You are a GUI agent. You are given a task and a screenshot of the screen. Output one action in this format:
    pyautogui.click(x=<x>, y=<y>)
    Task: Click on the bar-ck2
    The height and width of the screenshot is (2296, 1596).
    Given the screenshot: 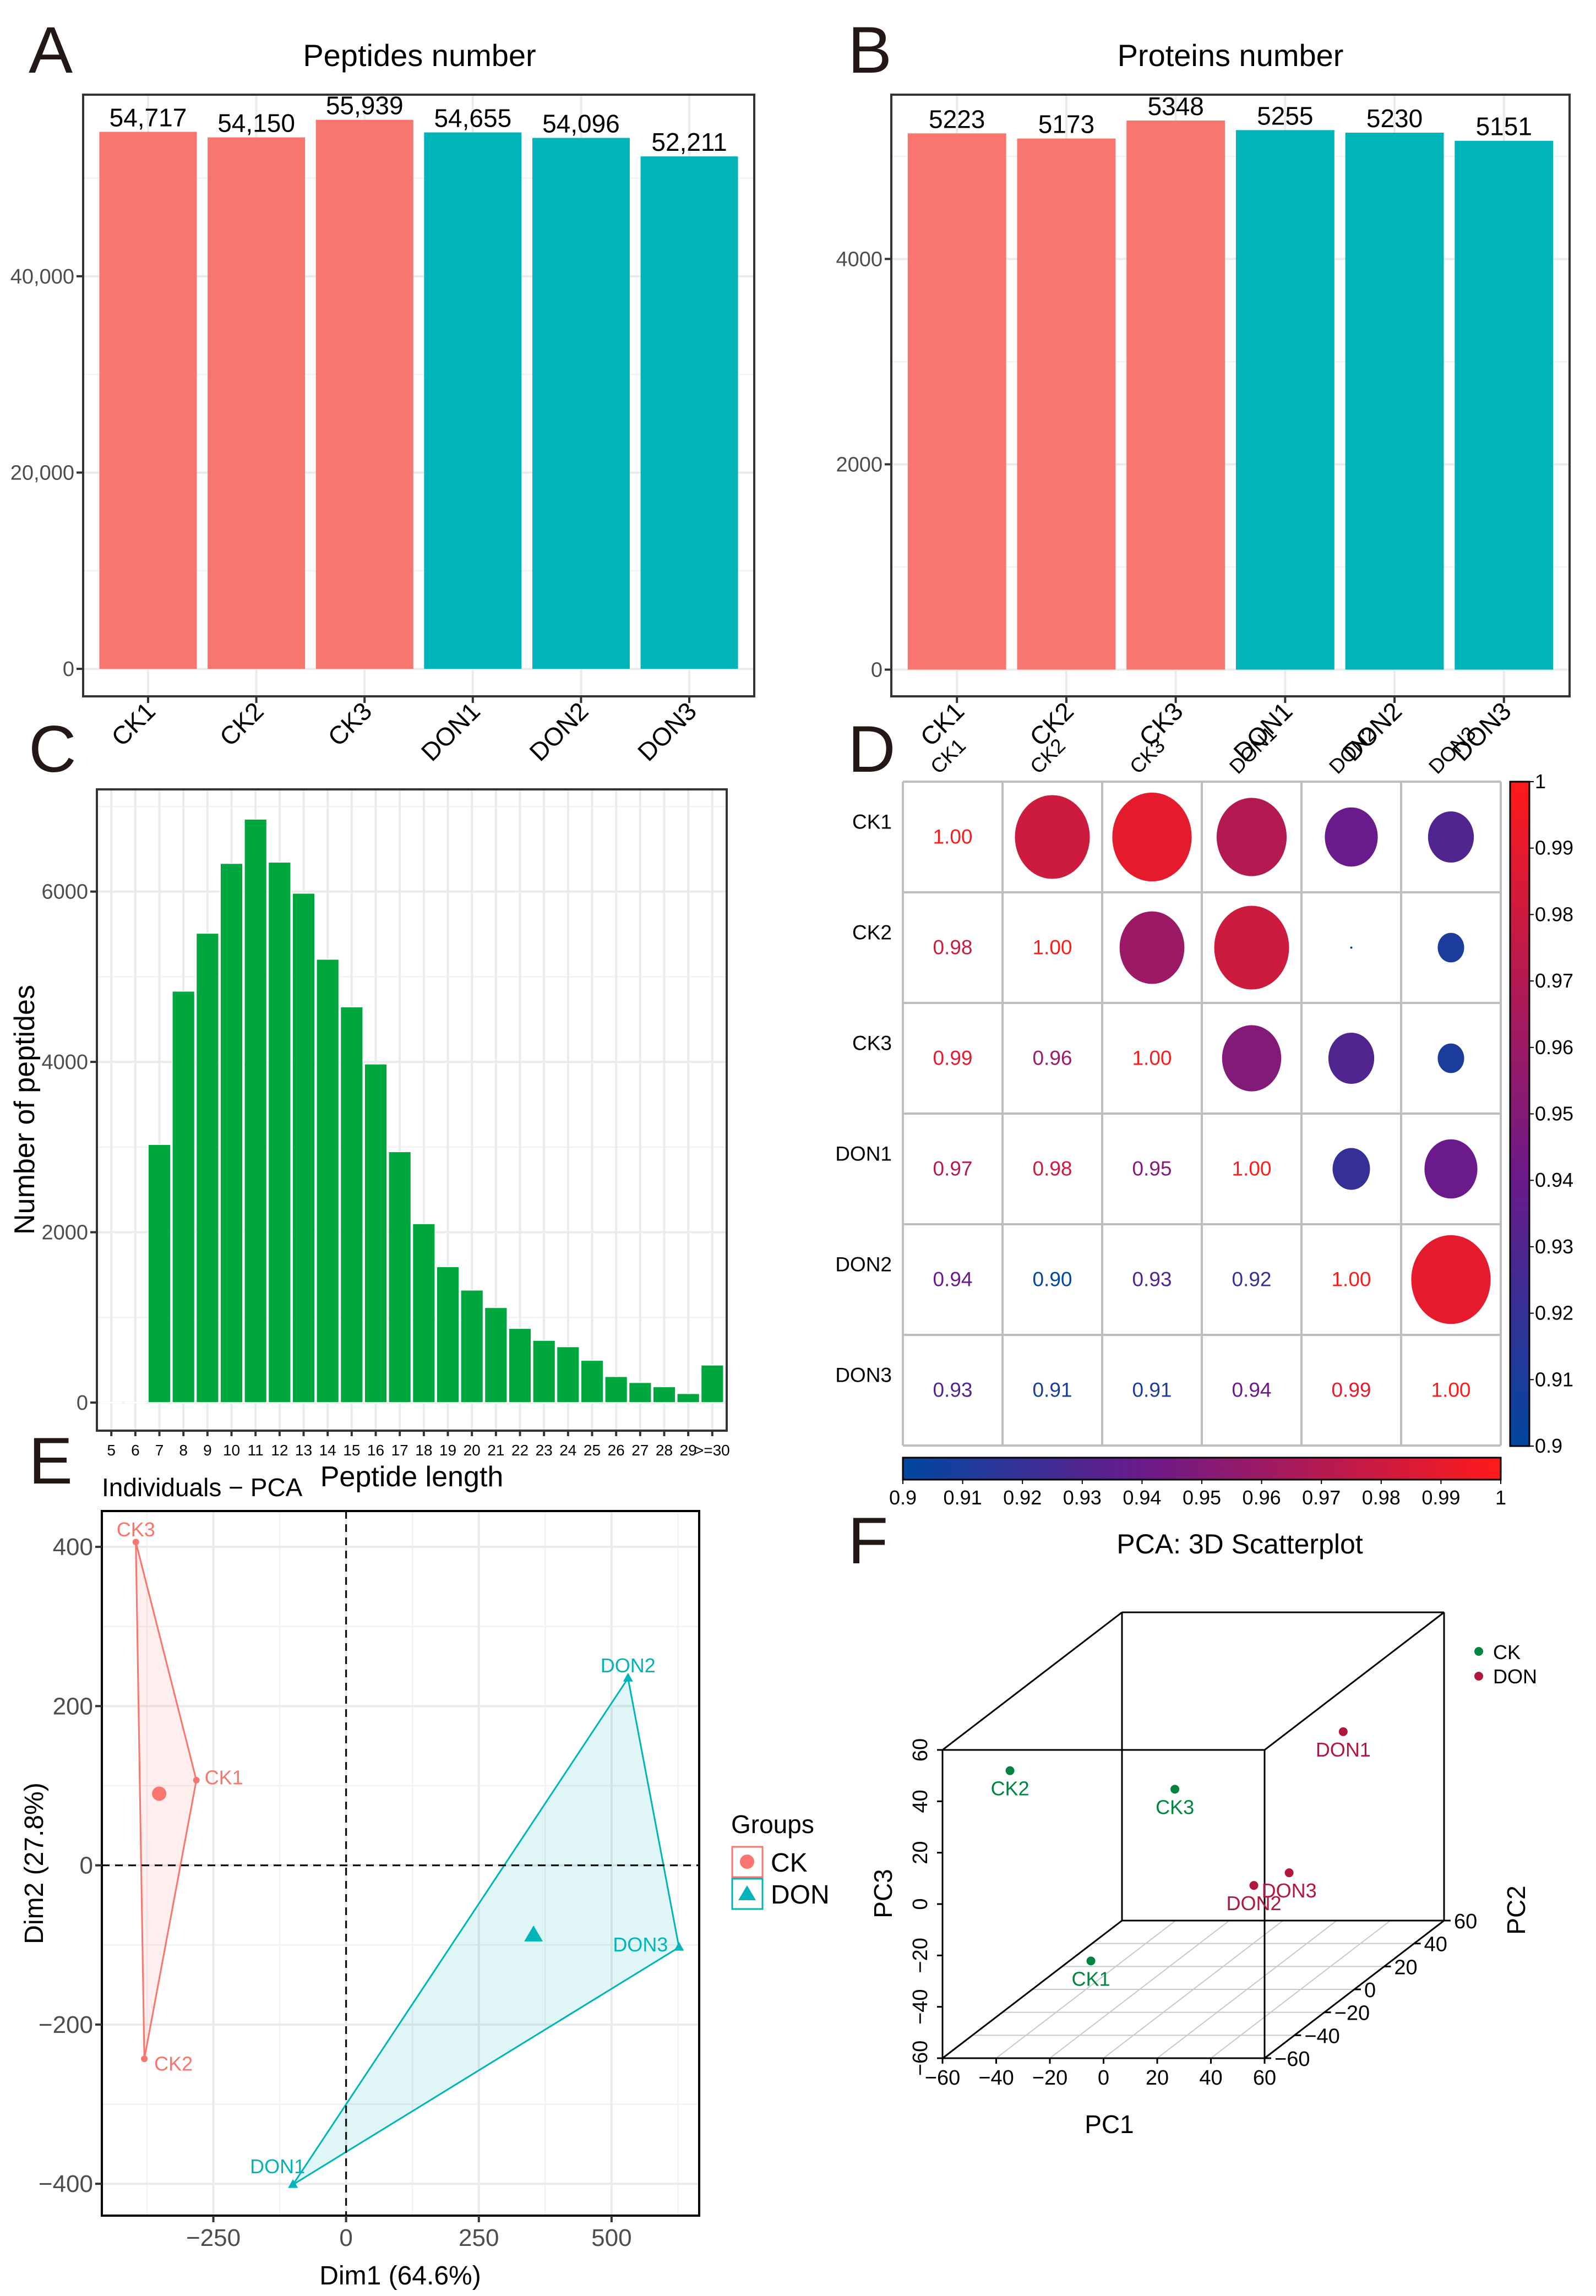 What is the action you would take?
    pyautogui.click(x=257, y=403)
    